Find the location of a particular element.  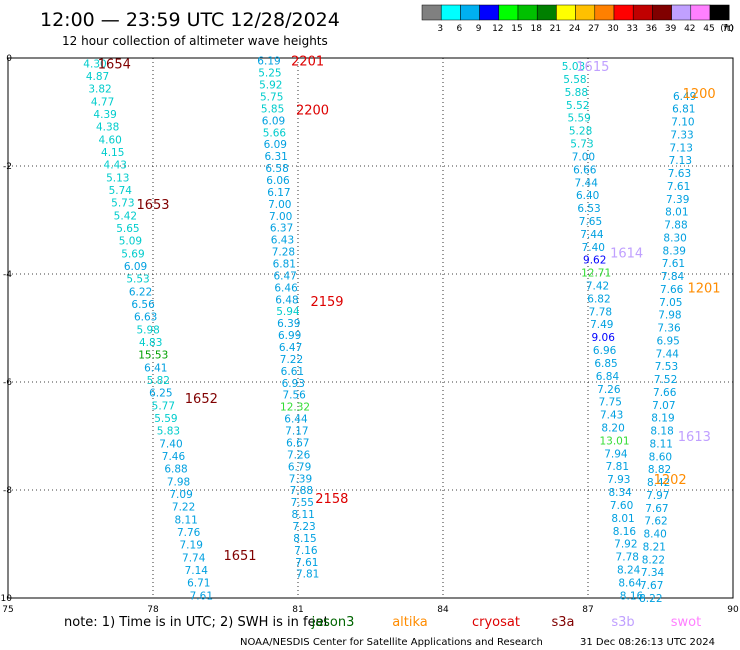

data-point-label: 12.71 is located at coordinates (596, 274).